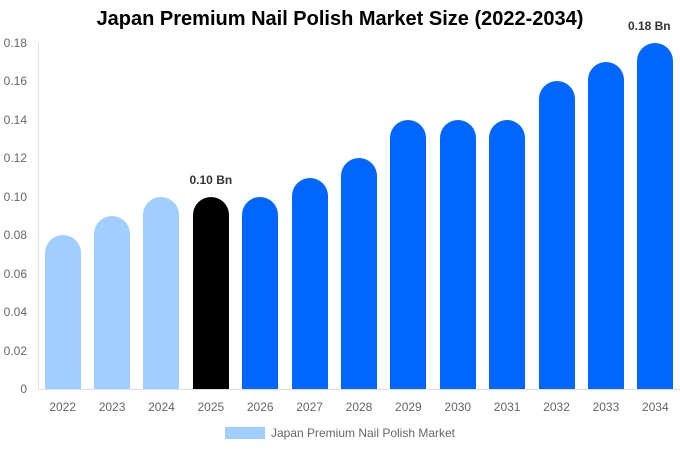  I want to click on bar-2027, so click(309, 283).